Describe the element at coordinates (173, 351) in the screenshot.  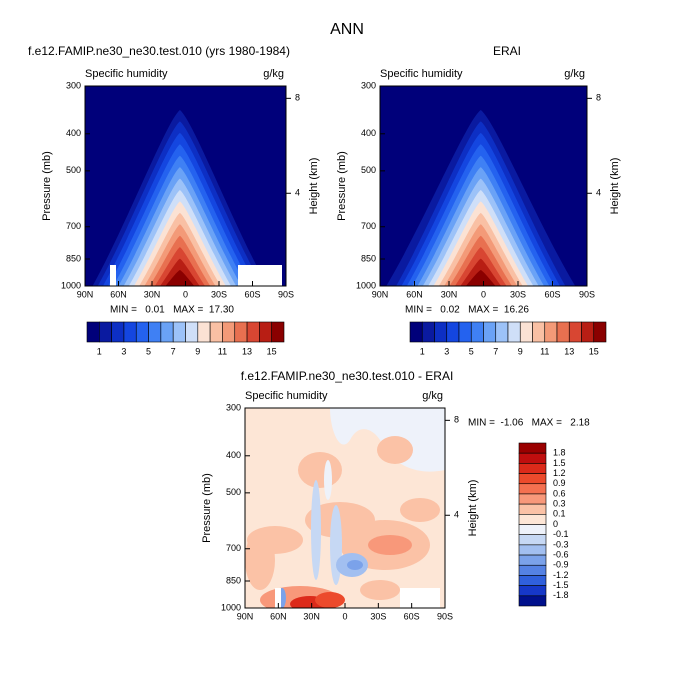
I see `colorbar-label: 7` at that location.